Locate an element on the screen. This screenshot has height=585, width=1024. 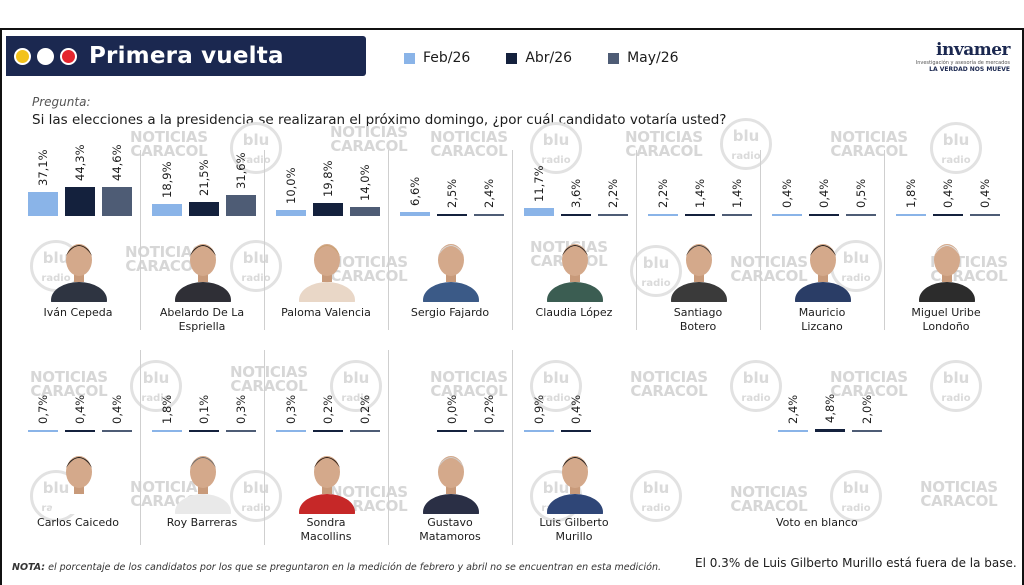
candidate-name-line: Santiago is located at coordinates (698, 312).